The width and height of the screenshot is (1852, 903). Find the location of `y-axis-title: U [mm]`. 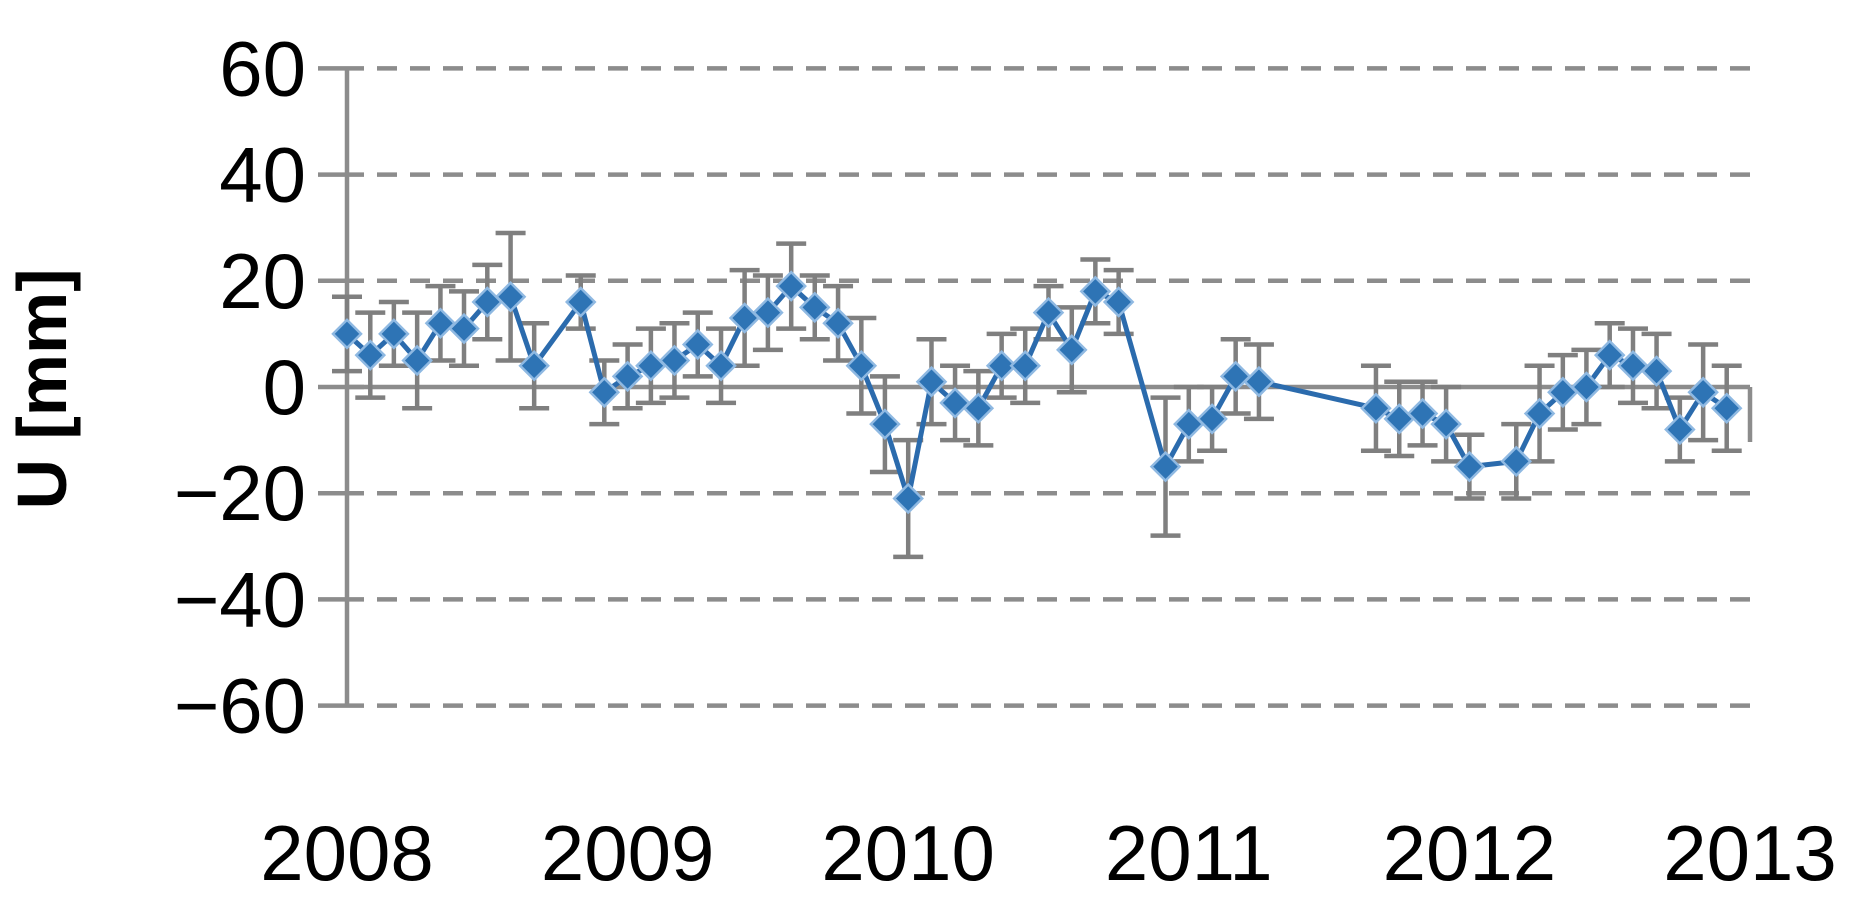

y-axis-title: U [mm] is located at coordinates (42, 388).